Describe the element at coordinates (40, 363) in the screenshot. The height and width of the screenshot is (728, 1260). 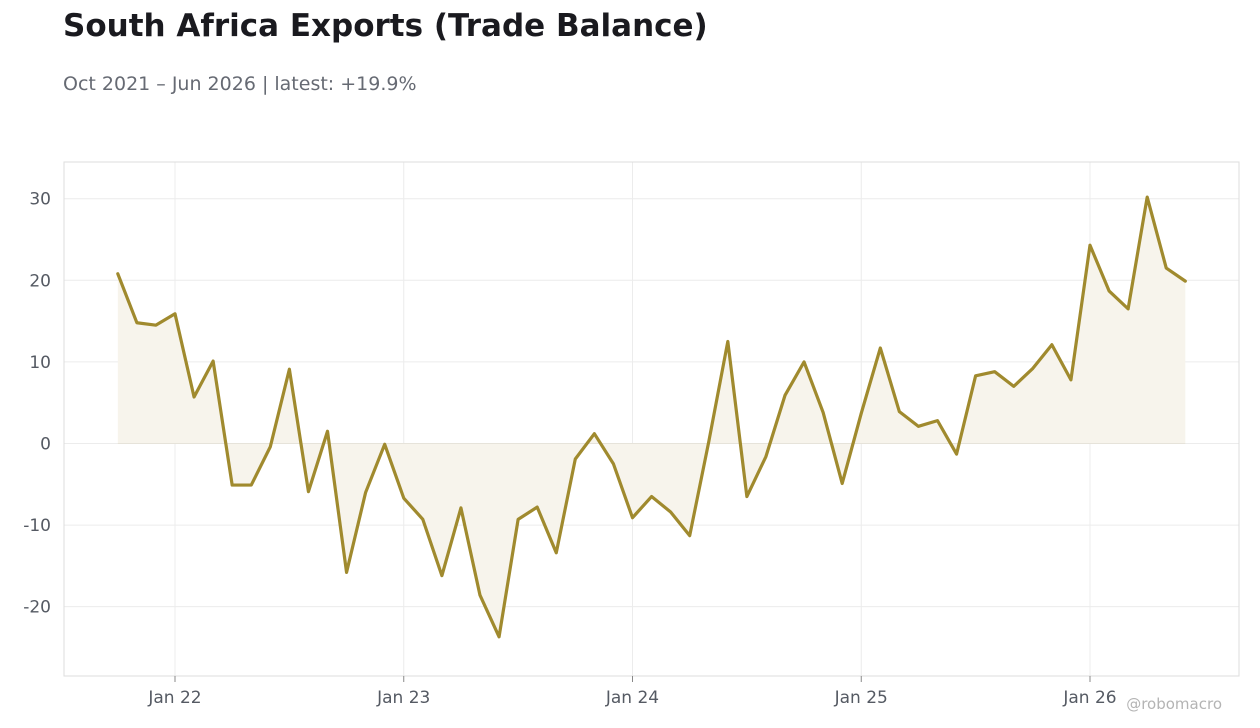
I see `y-tick-label: 10` at that location.